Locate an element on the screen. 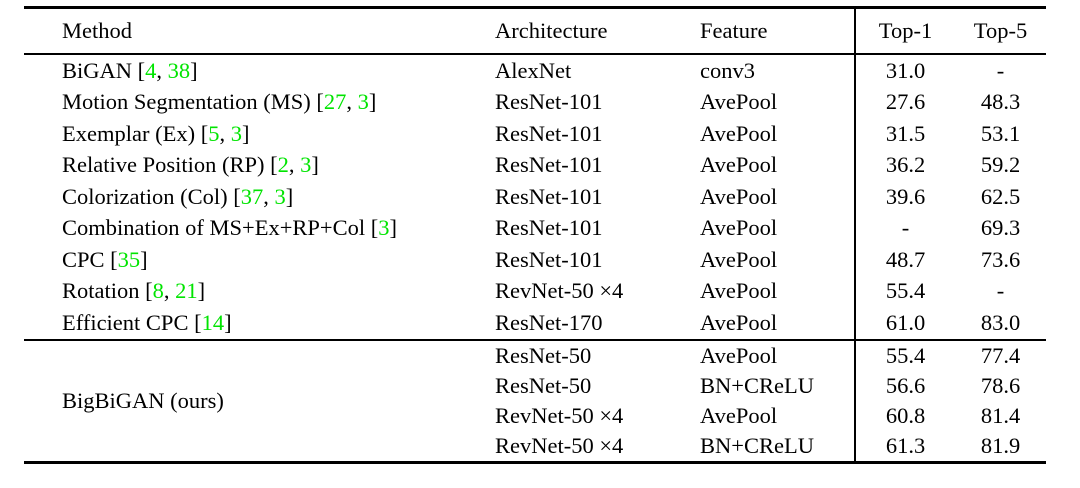  top1-cell: 39.6 is located at coordinates (904, 197).